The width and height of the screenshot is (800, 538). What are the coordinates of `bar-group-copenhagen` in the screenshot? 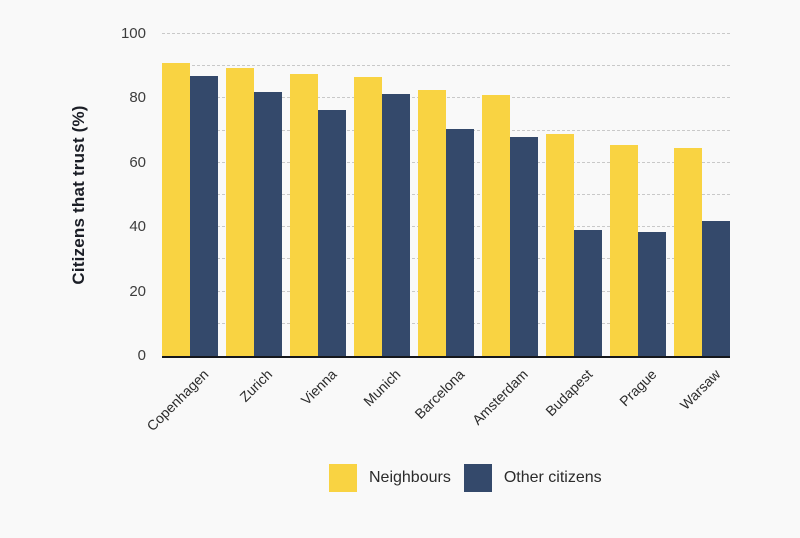 It's located at (190, 209).